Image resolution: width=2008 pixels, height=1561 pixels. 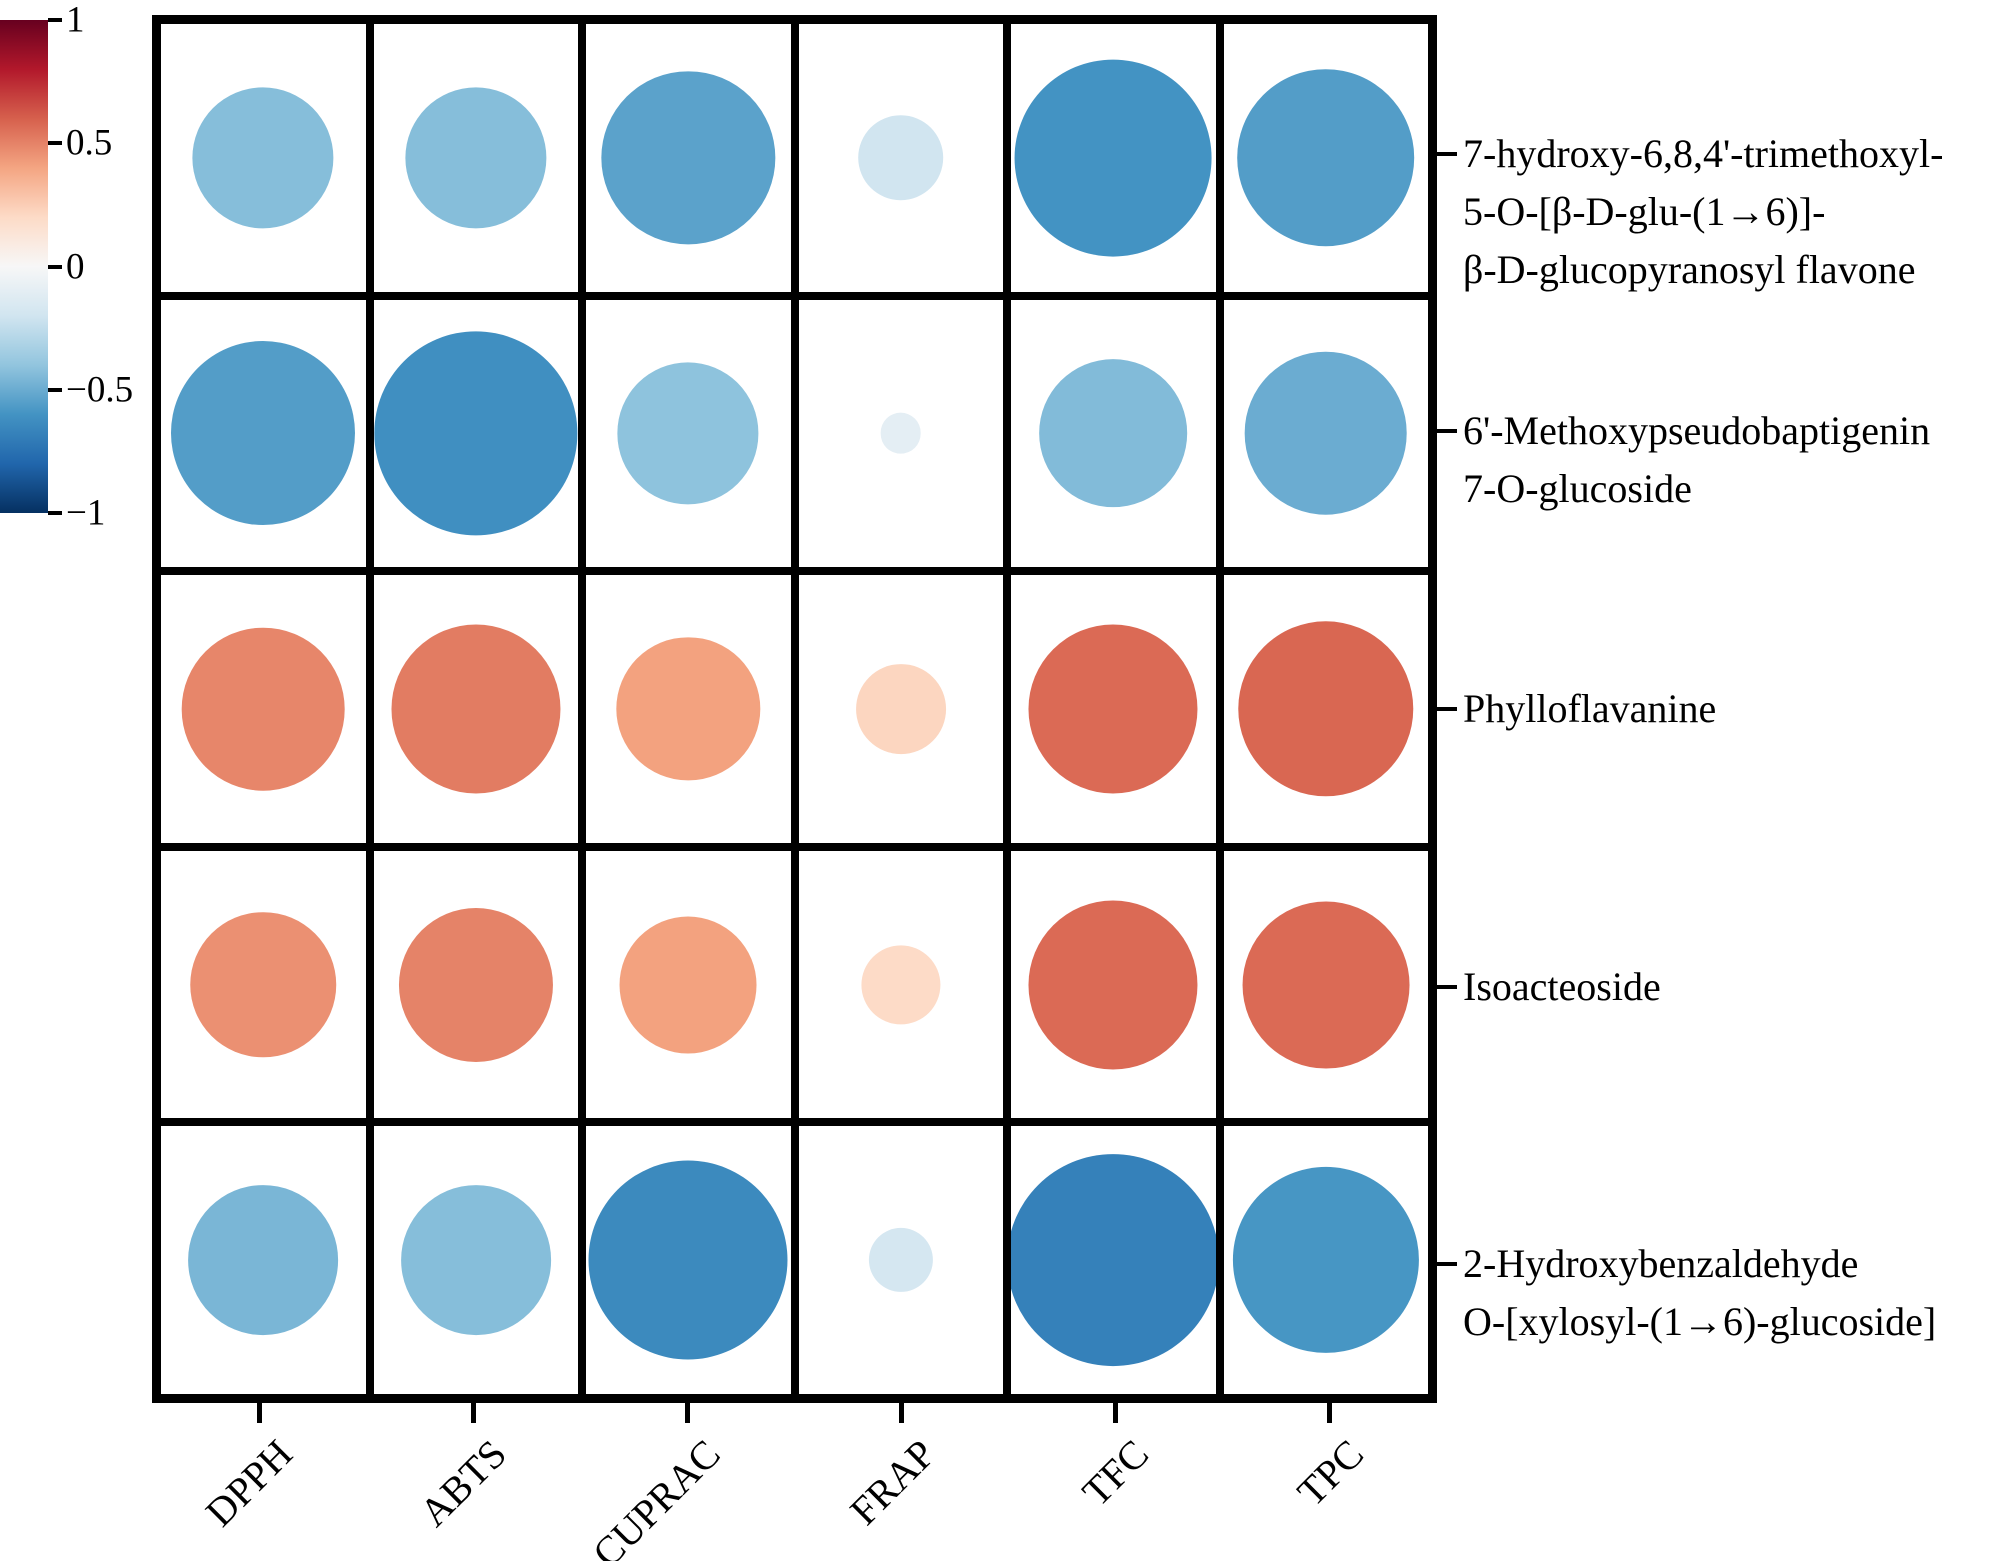 I want to click on y-axis-label-line: O-[xylosyl-(1→6)-glucoside], so click(x=1700, y=1322).